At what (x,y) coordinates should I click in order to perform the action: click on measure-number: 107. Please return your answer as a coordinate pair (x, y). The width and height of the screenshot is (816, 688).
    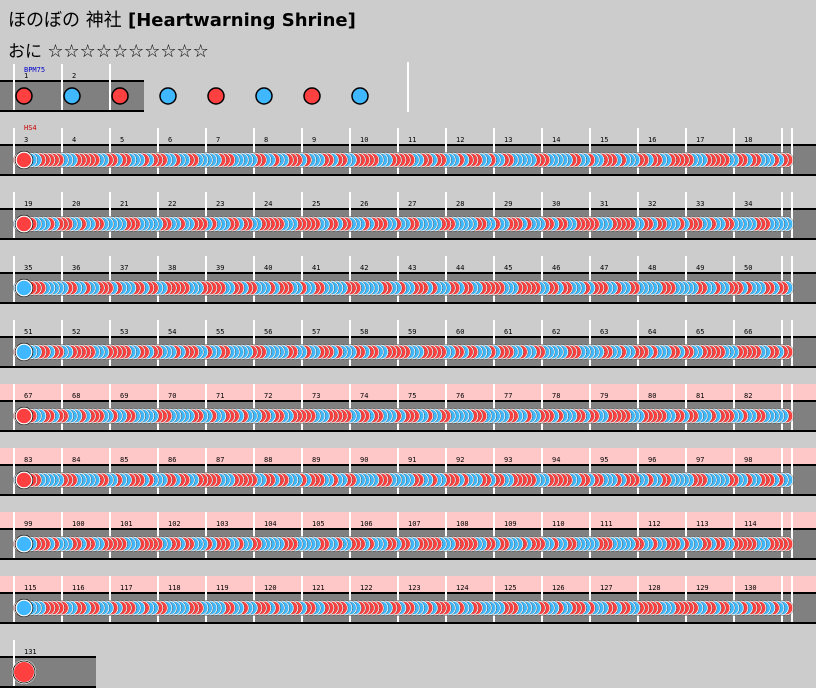
    Looking at the image, I should click on (414, 524).